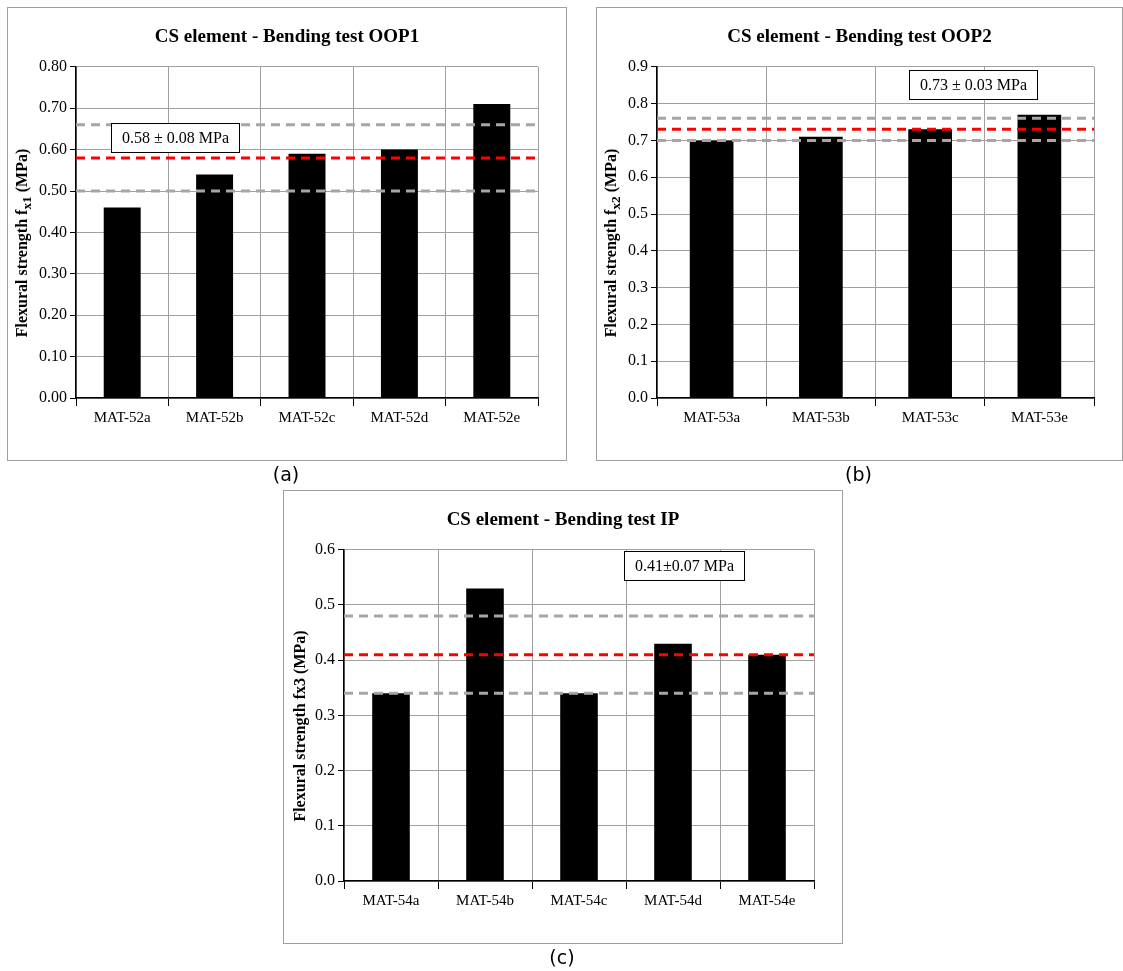 Image resolution: width=1123 pixels, height=971 pixels. What do you see at coordinates (53, 231) in the screenshot?
I see `y-tick-label: 0.40` at bounding box center [53, 231].